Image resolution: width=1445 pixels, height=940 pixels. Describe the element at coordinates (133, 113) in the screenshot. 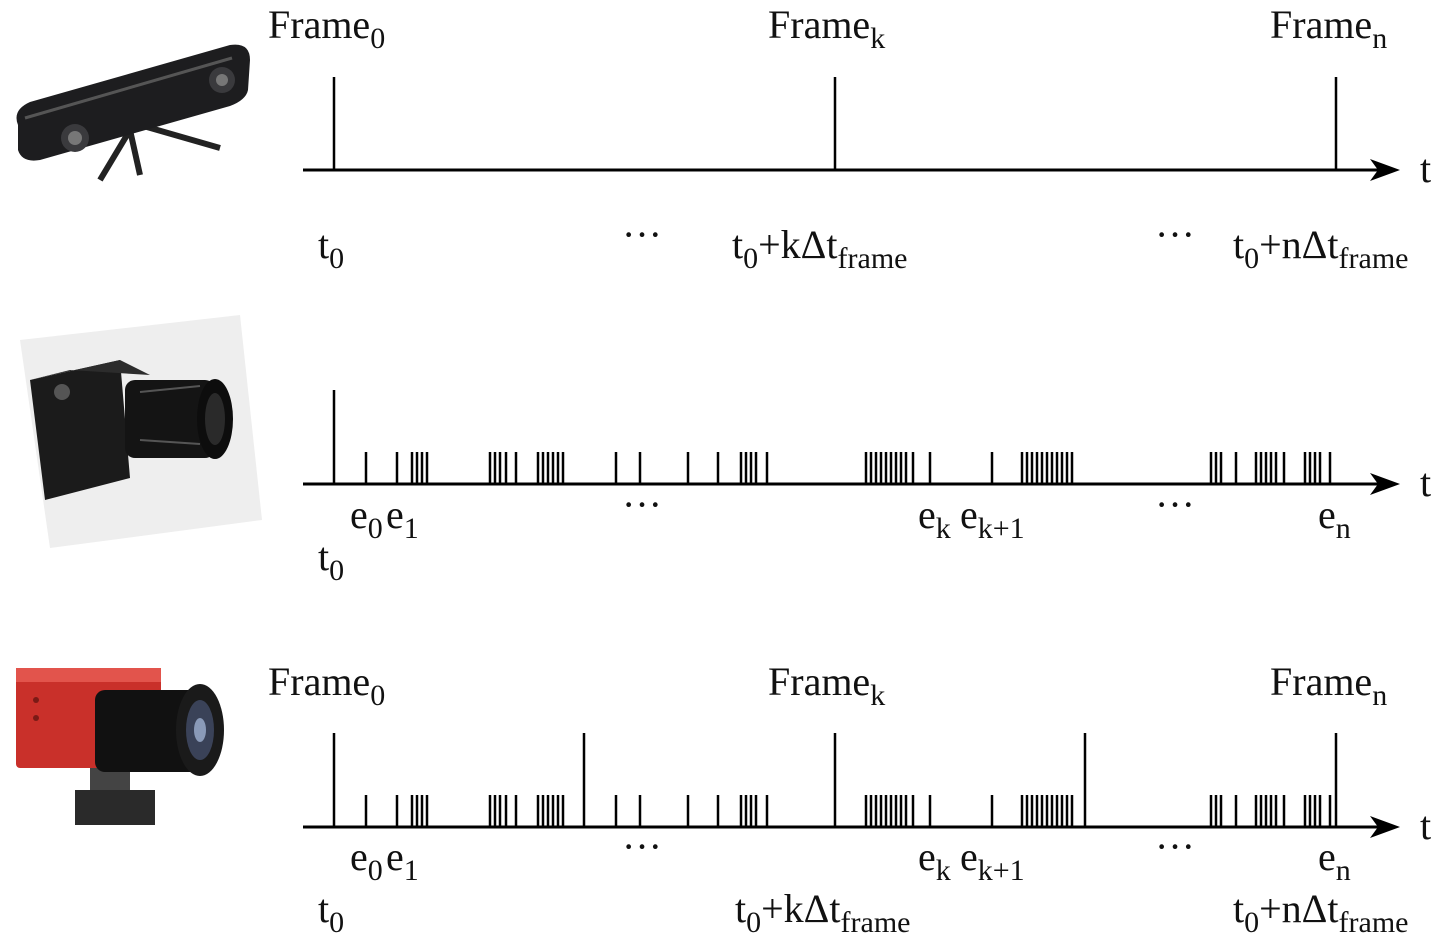

I see `stereo-camera-icon` at that location.